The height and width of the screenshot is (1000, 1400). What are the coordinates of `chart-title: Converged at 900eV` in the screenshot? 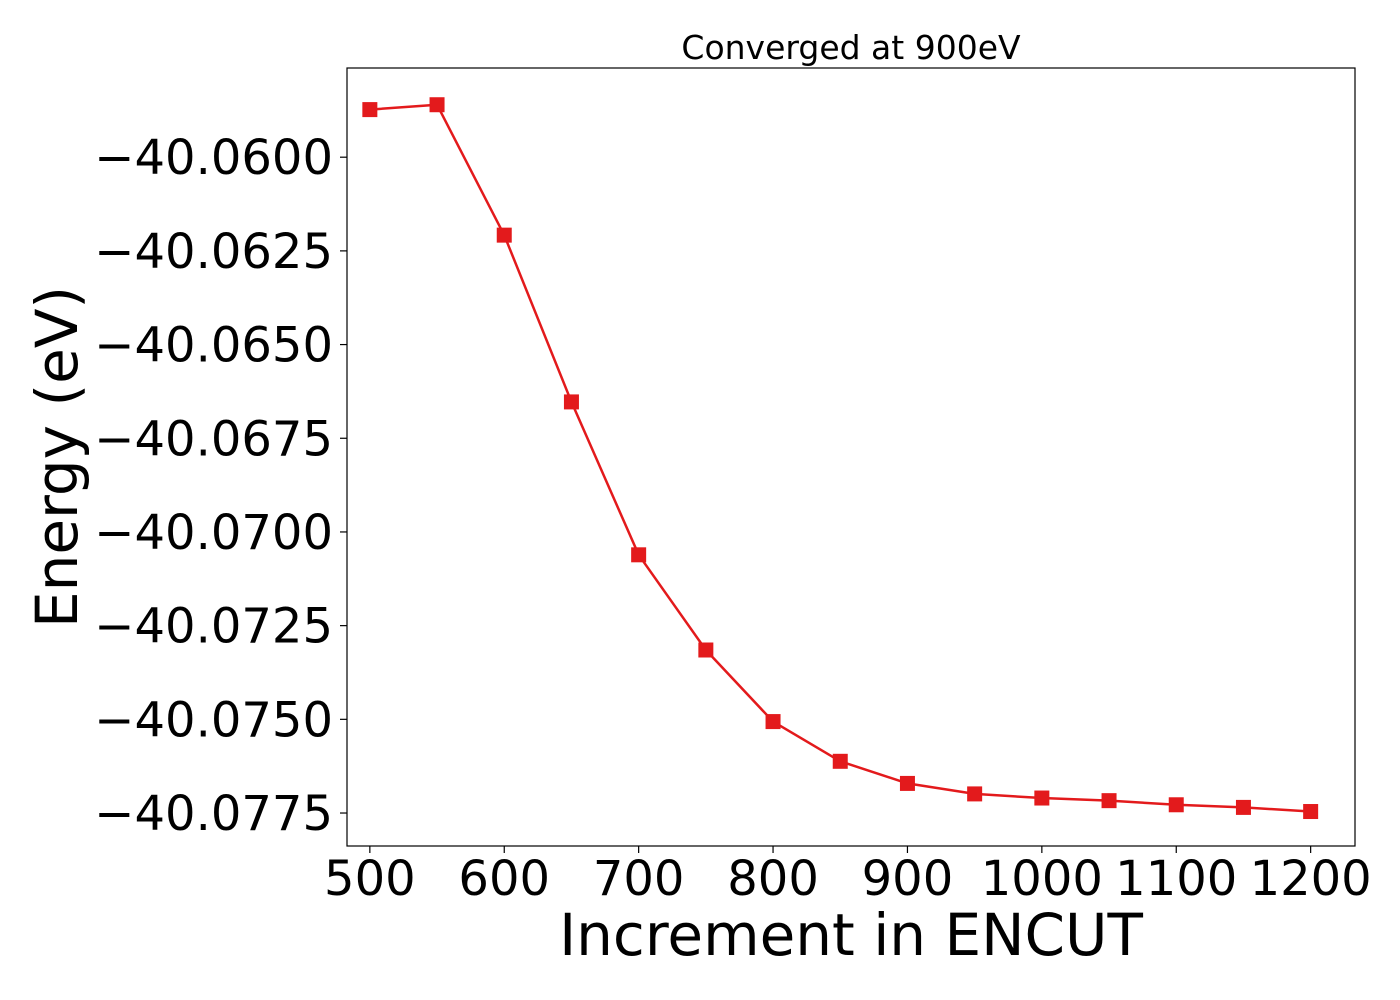 It's located at (851, 47).